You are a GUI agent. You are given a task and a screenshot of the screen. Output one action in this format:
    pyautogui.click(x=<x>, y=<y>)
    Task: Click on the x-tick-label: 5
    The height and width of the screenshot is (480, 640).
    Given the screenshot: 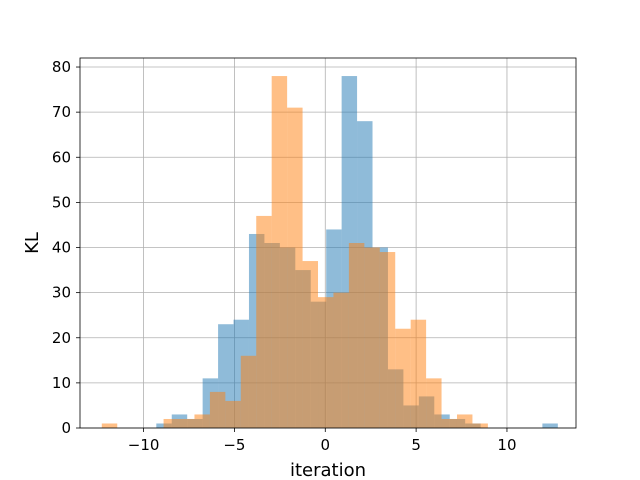 What is the action you would take?
    pyautogui.click(x=416, y=445)
    